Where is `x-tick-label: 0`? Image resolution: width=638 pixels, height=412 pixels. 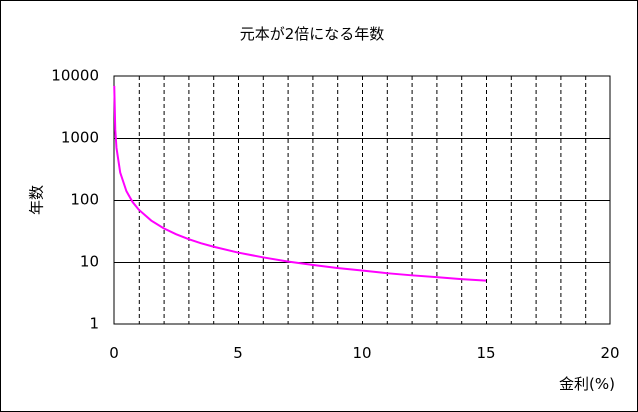 x-tick-label: 0 is located at coordinates (114, 353).